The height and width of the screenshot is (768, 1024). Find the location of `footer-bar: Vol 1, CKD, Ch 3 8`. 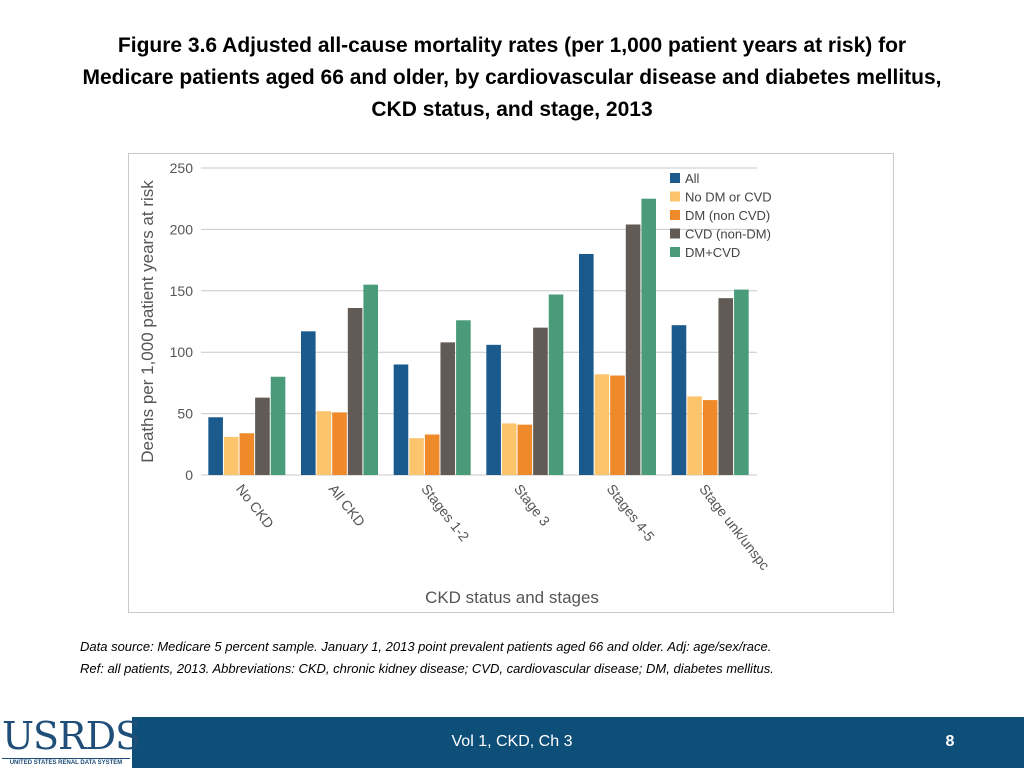

footer-bar: Vol 1, CKD, Ch 3 8 is located at coordinates (512, 742).